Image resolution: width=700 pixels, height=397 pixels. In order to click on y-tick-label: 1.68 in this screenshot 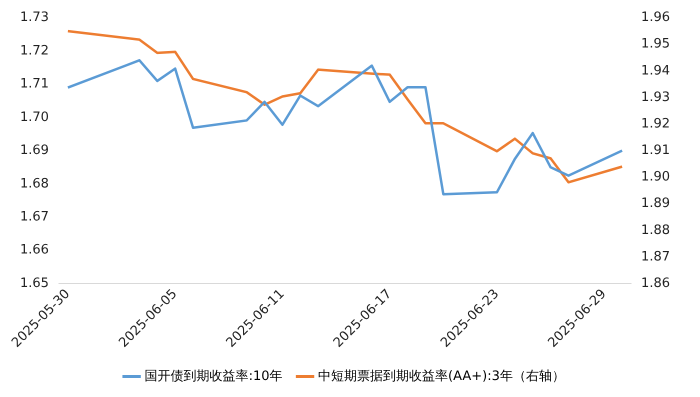, I will do `click(34, 184)`.